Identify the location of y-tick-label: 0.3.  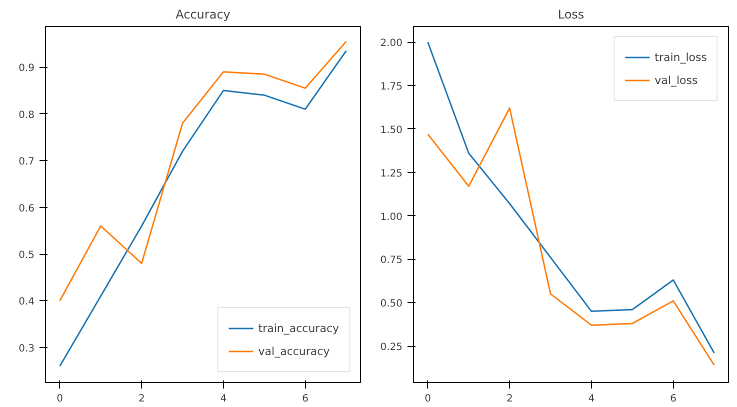
(26, 348).